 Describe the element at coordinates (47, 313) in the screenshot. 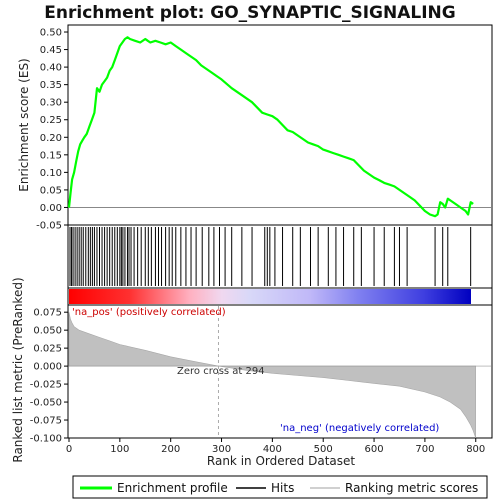

I see `rank-metric-y-tick-label: 0.075` at that location.